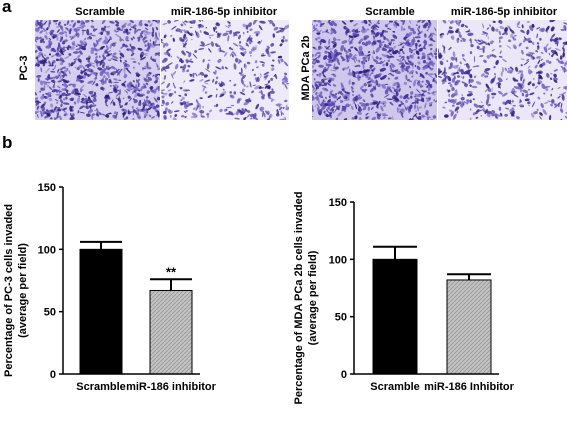 This screenshot has height=424, width=567. What do you see at coordinates (469, 387) in the screenshot?
I see `x-category-label: miR-186 Inhibitor` at bounding box center [469, 387].